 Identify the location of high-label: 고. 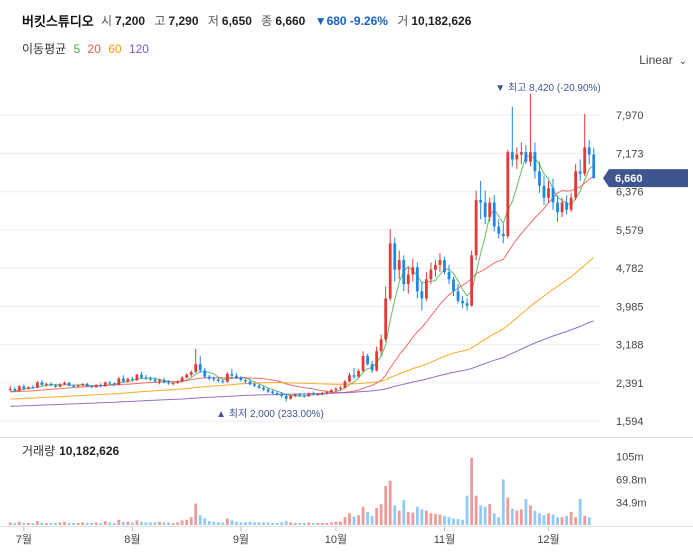
(160, 21).